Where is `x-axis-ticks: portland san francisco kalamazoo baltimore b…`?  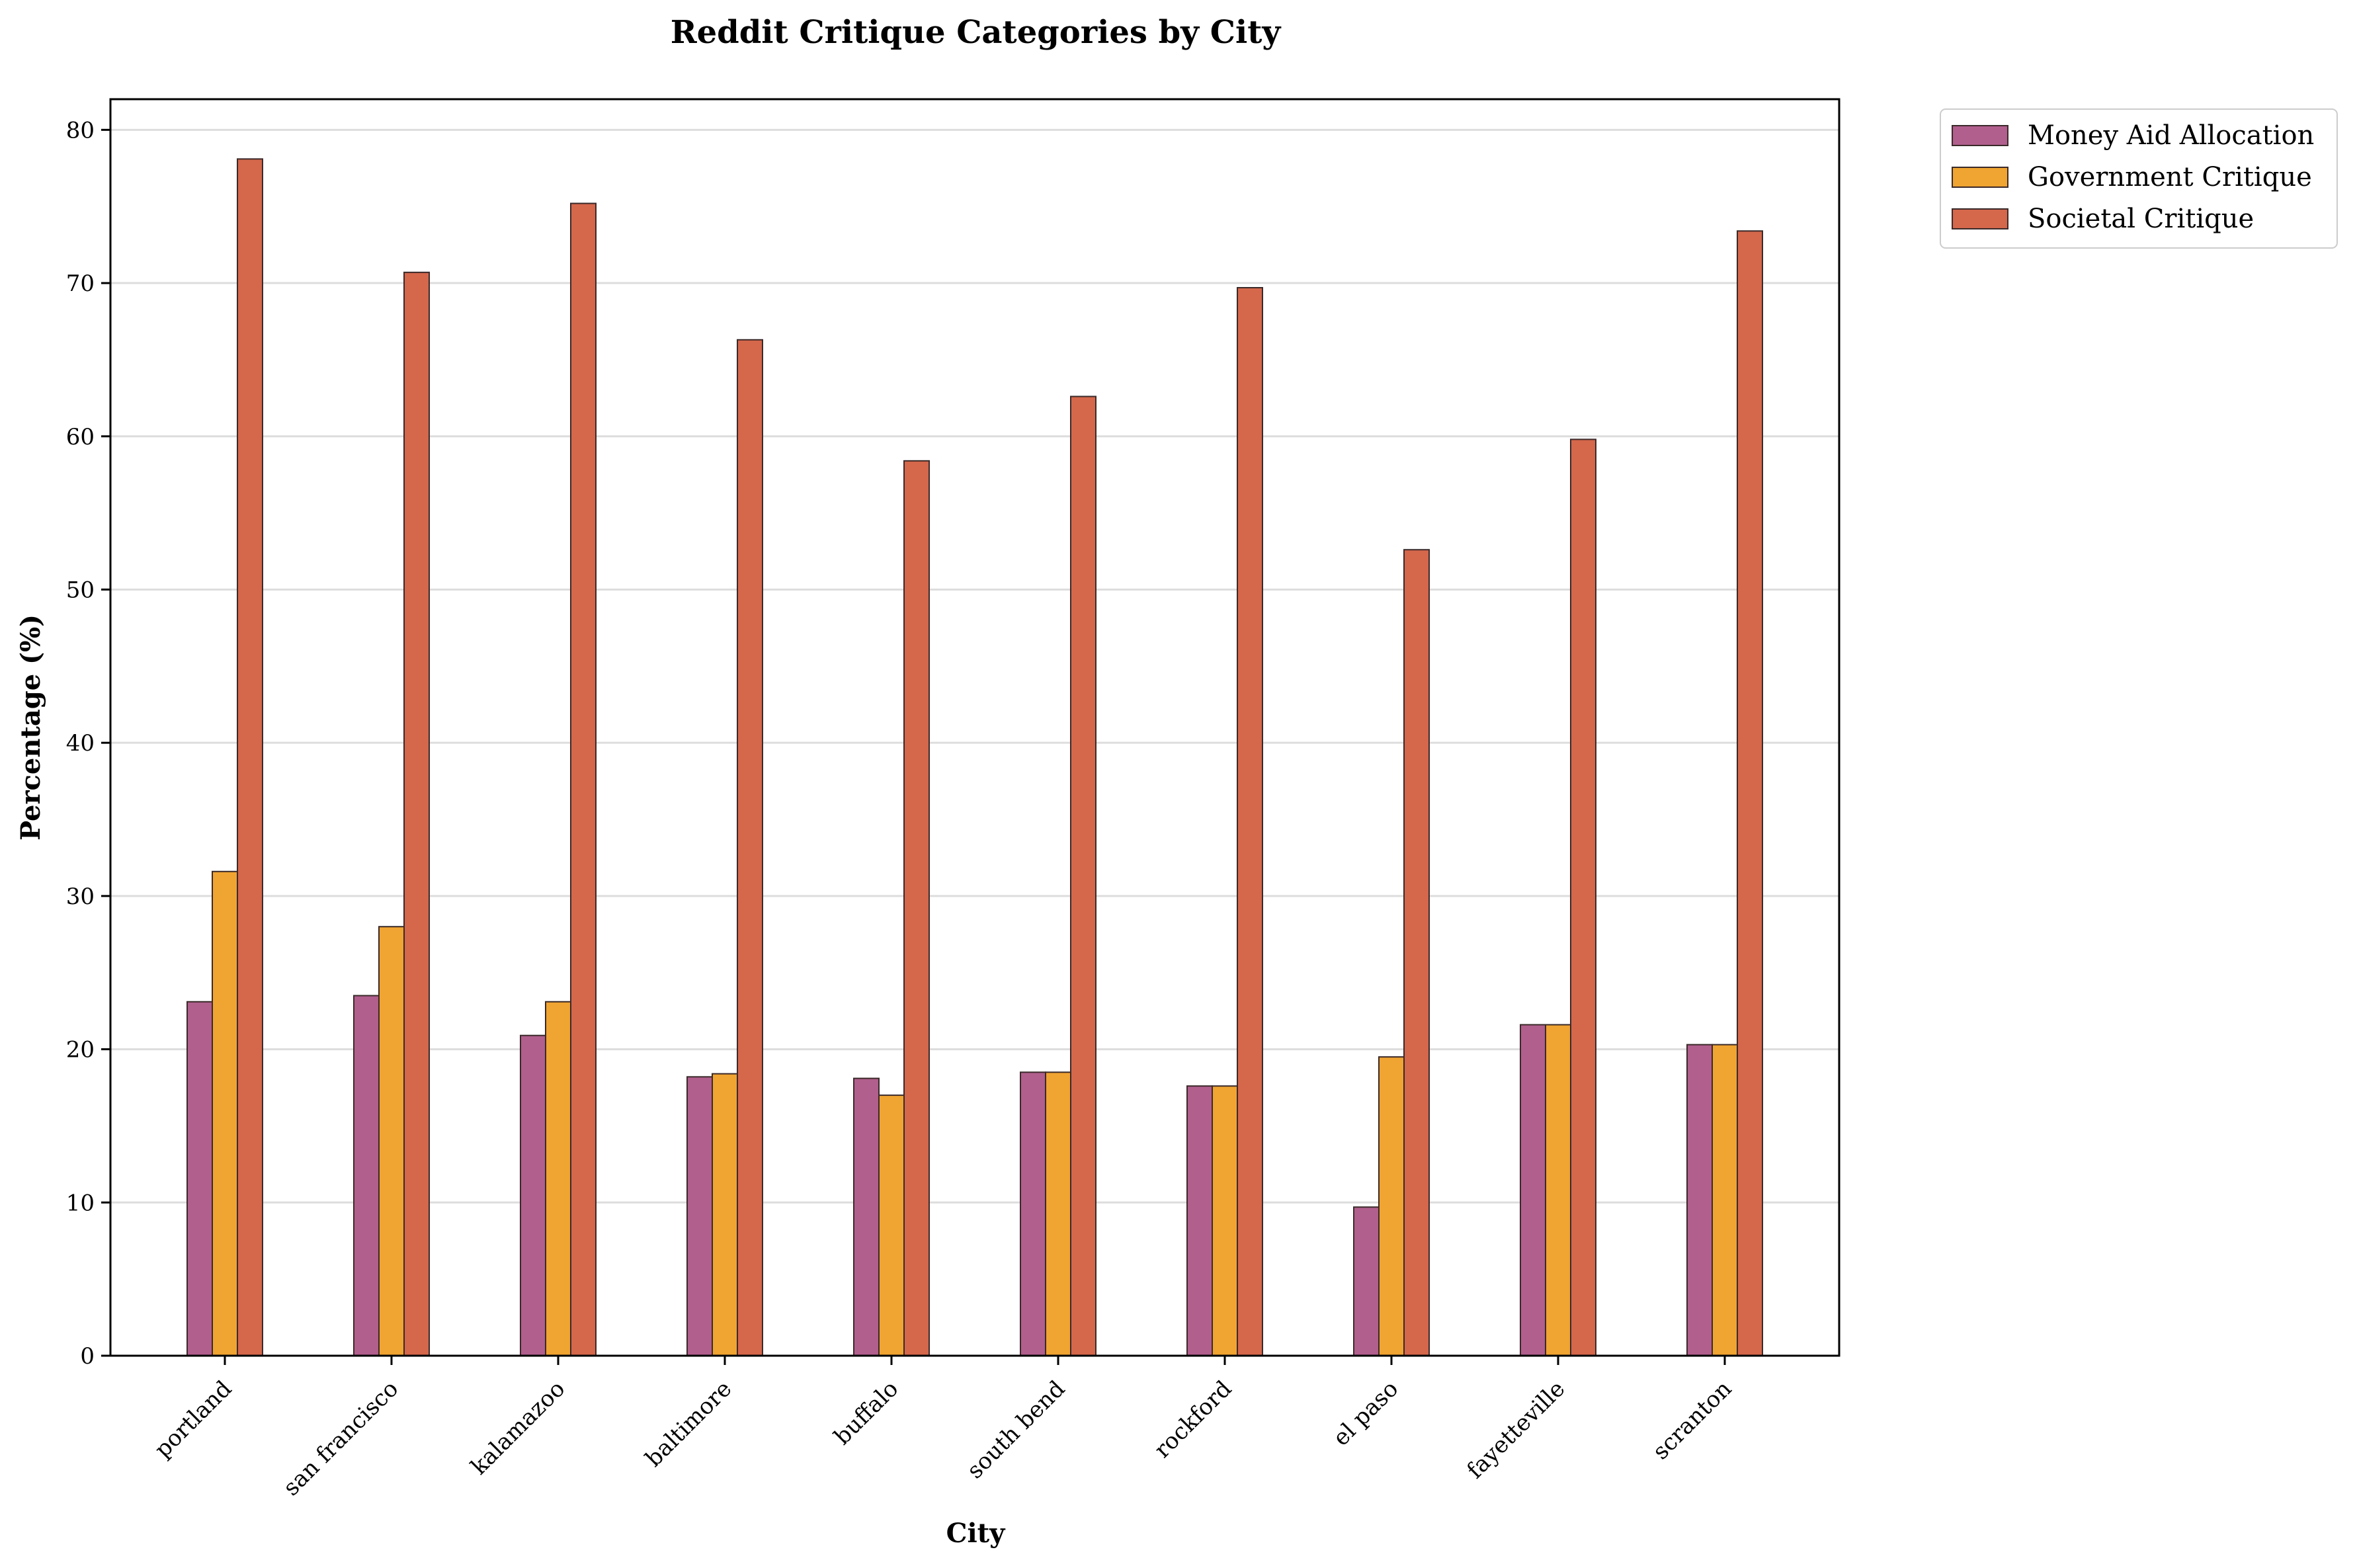
x-axis-ticks: portland san francisco kalamazoo baltimore b… is located at coordinates (943, 1428).